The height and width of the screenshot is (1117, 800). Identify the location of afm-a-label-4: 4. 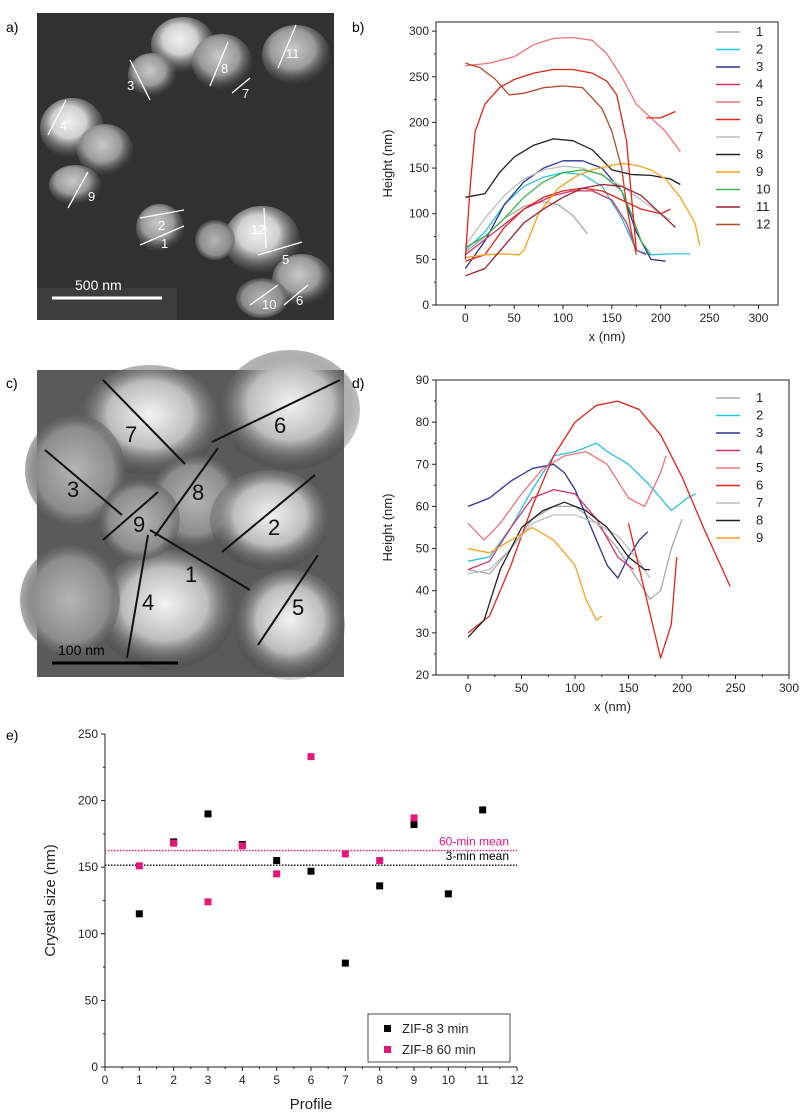
(63, 125).